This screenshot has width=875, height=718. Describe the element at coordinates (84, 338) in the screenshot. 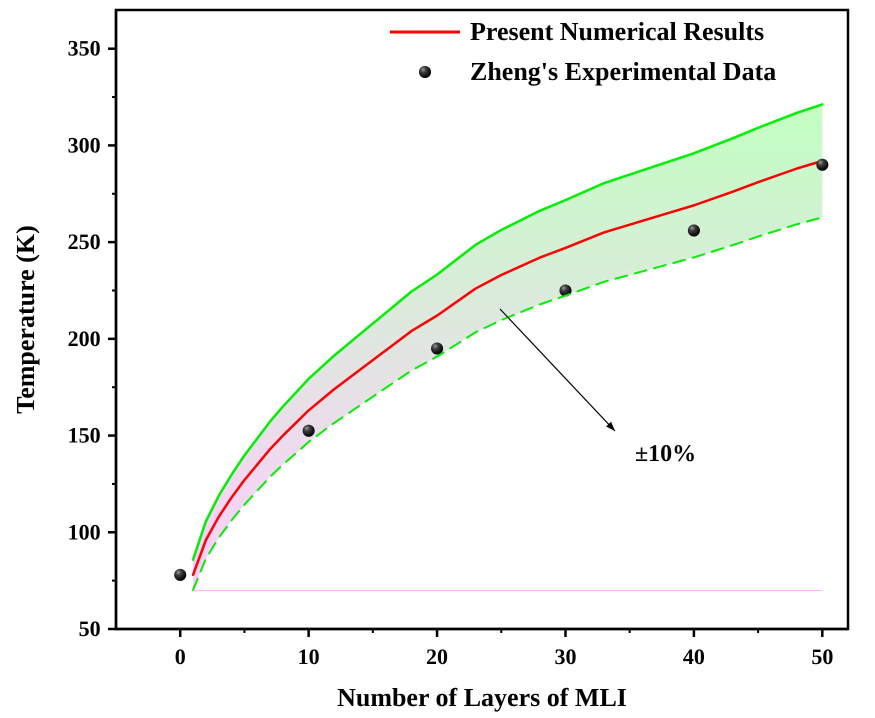

I see `y-tick-label: 200` at that location.